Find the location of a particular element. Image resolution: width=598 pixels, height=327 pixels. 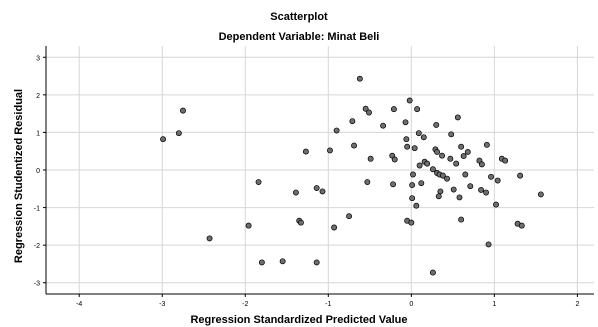

x-tick-label: 2 is located at coordinates (577, 304).